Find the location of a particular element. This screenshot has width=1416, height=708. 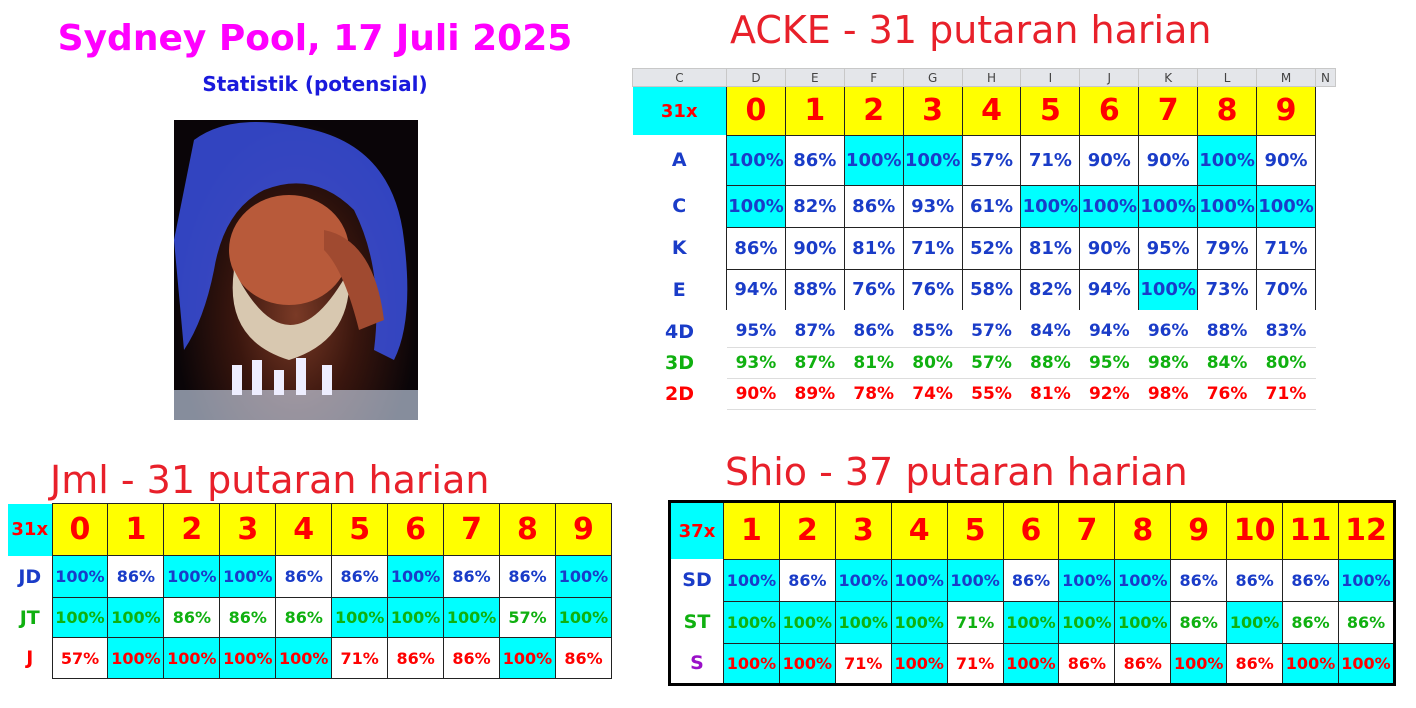

column-header: 12 is located at coordinates (1366, 530).